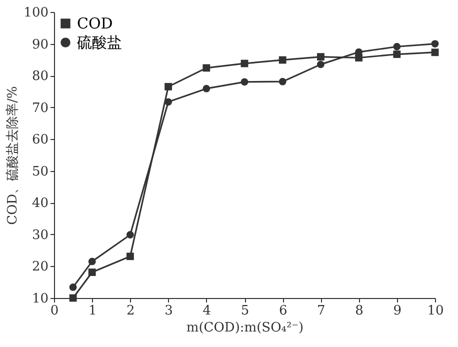  What do you see at coordinates (321, 311) in the screenshot?
I see `x-tick-label: 7` at bounding box center [321, 311].